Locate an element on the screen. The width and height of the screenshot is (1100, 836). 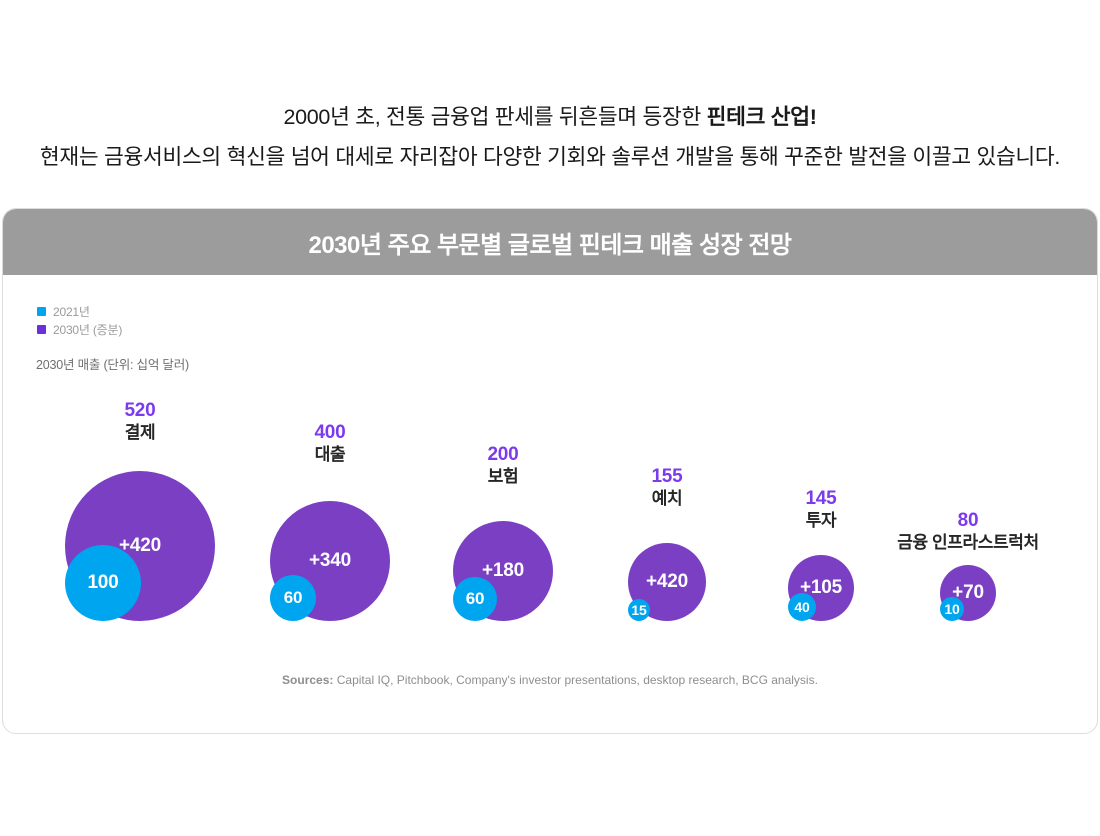
legend-label-2030: 2030년 (증분) is located at coordinates (88, 330).